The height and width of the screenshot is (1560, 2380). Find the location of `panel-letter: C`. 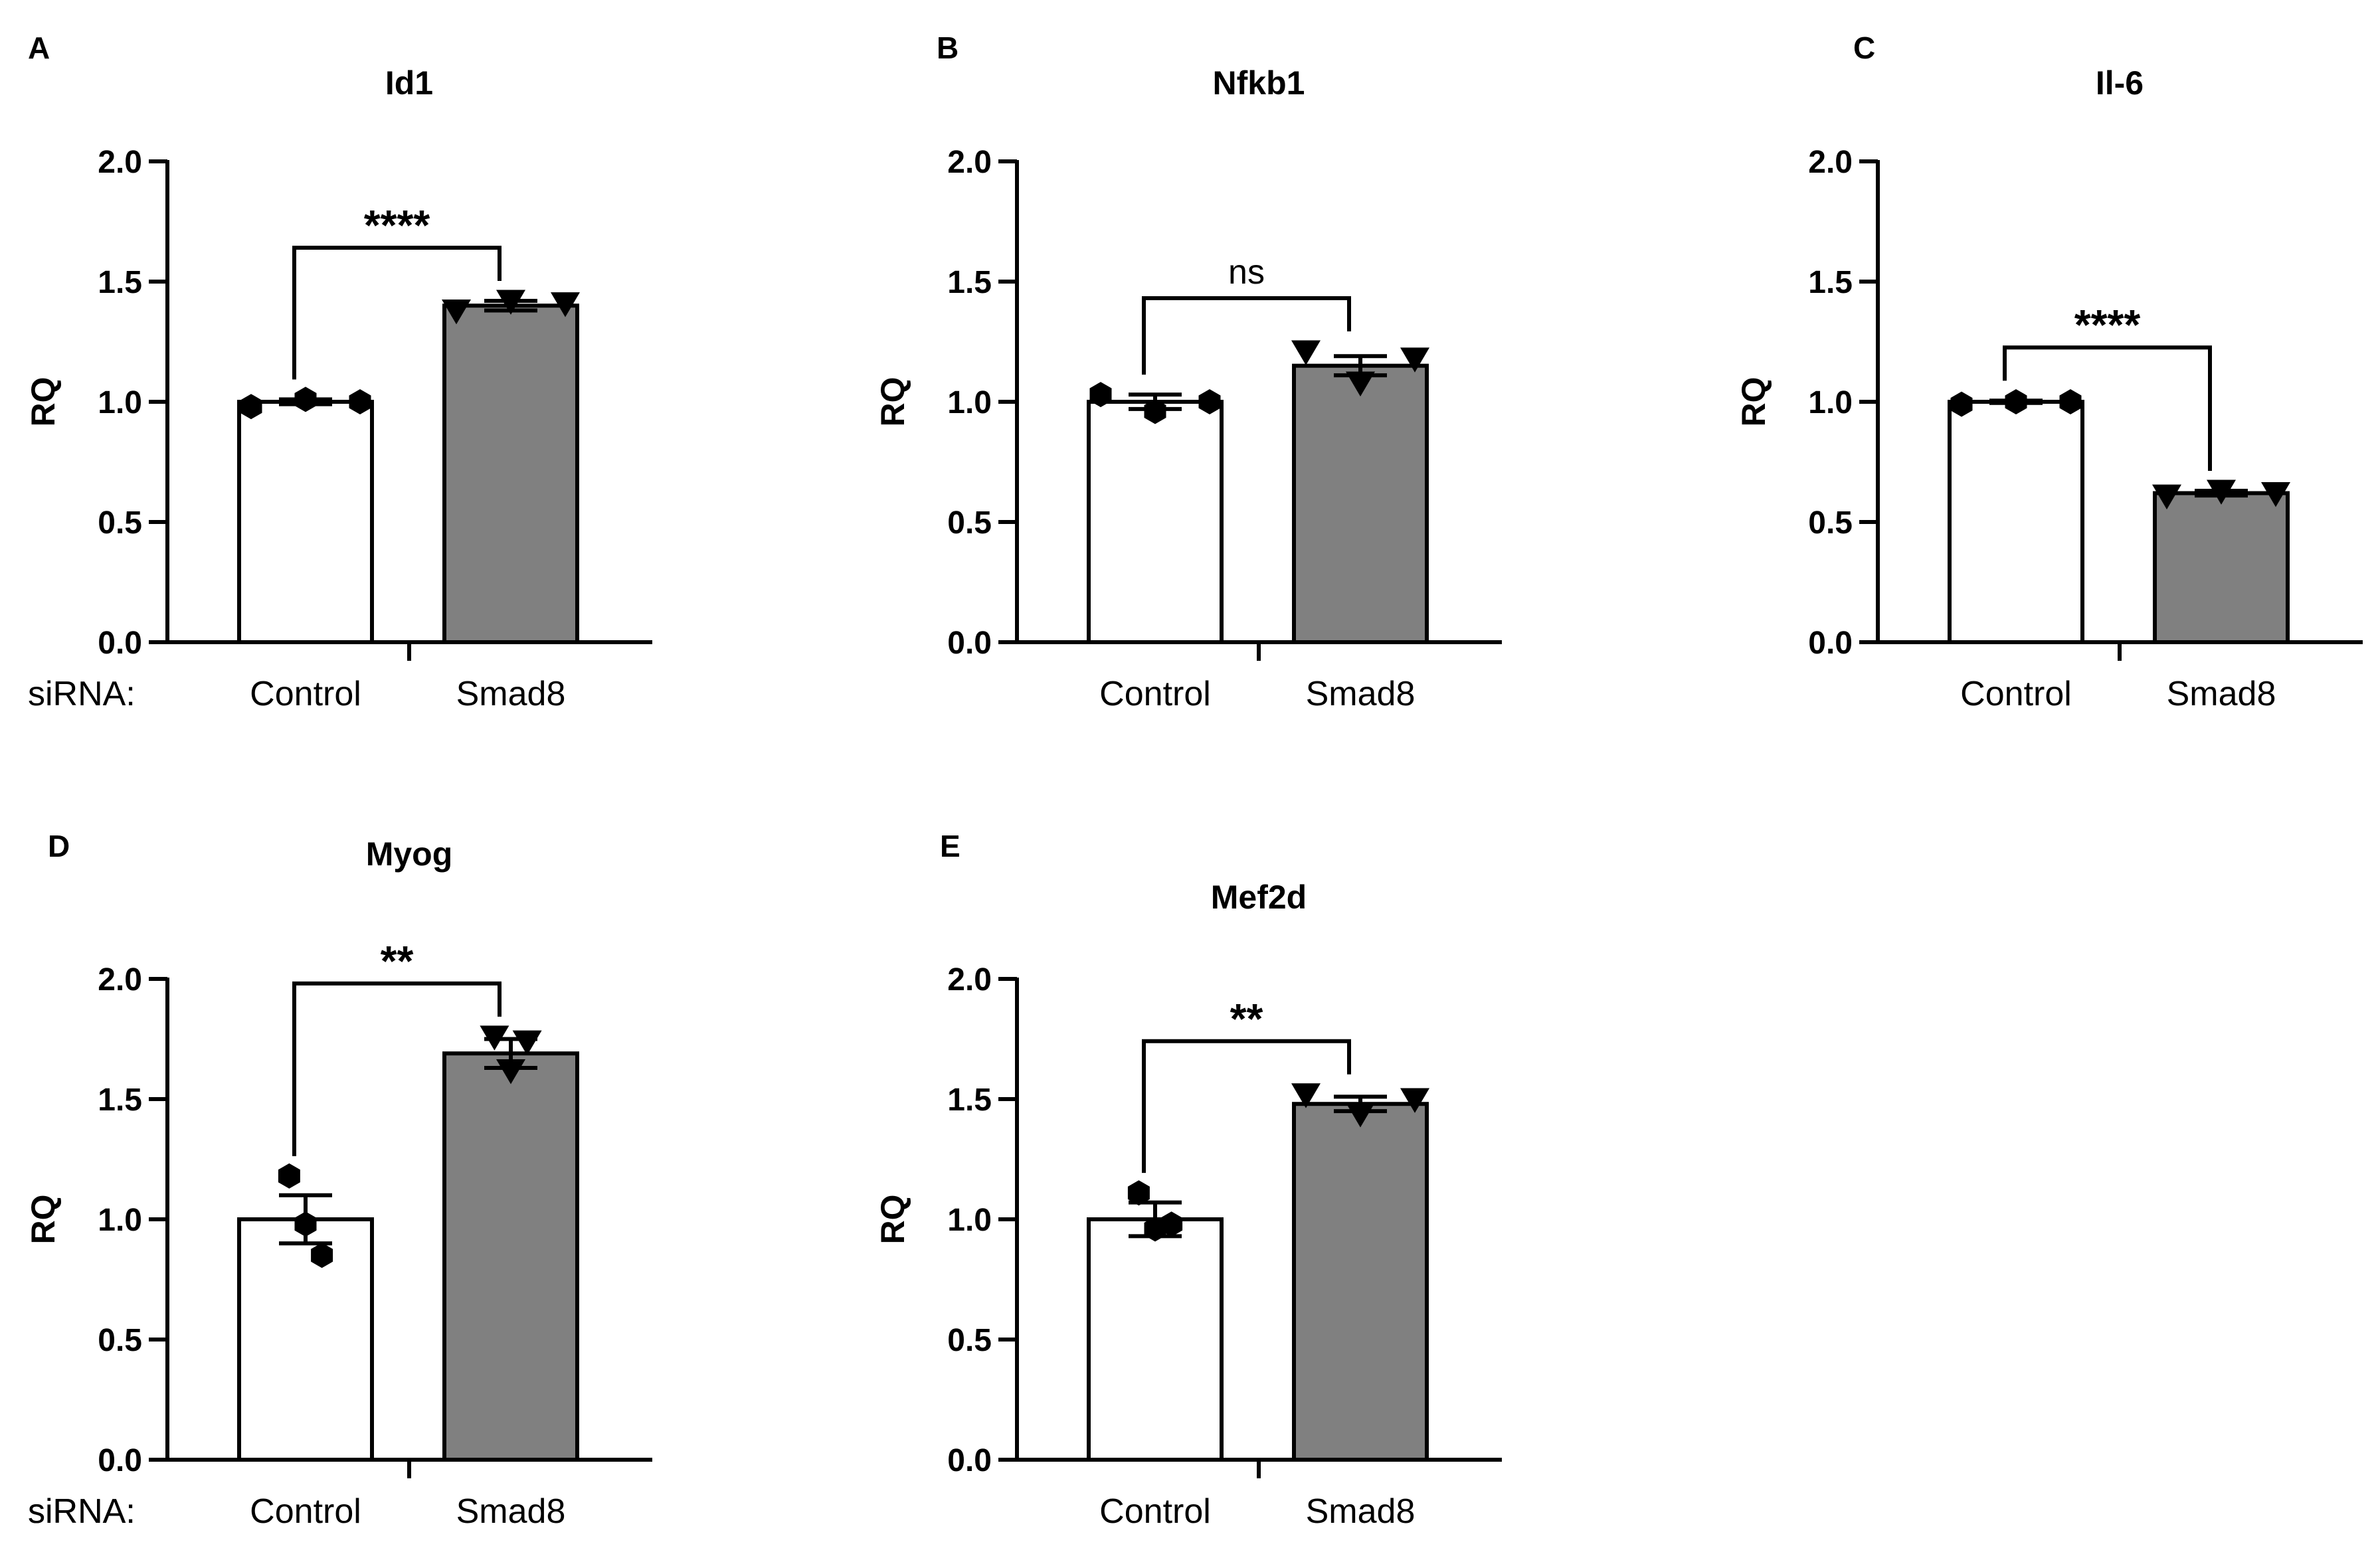

panel-letter: C is located at coordinates (1864, 48).